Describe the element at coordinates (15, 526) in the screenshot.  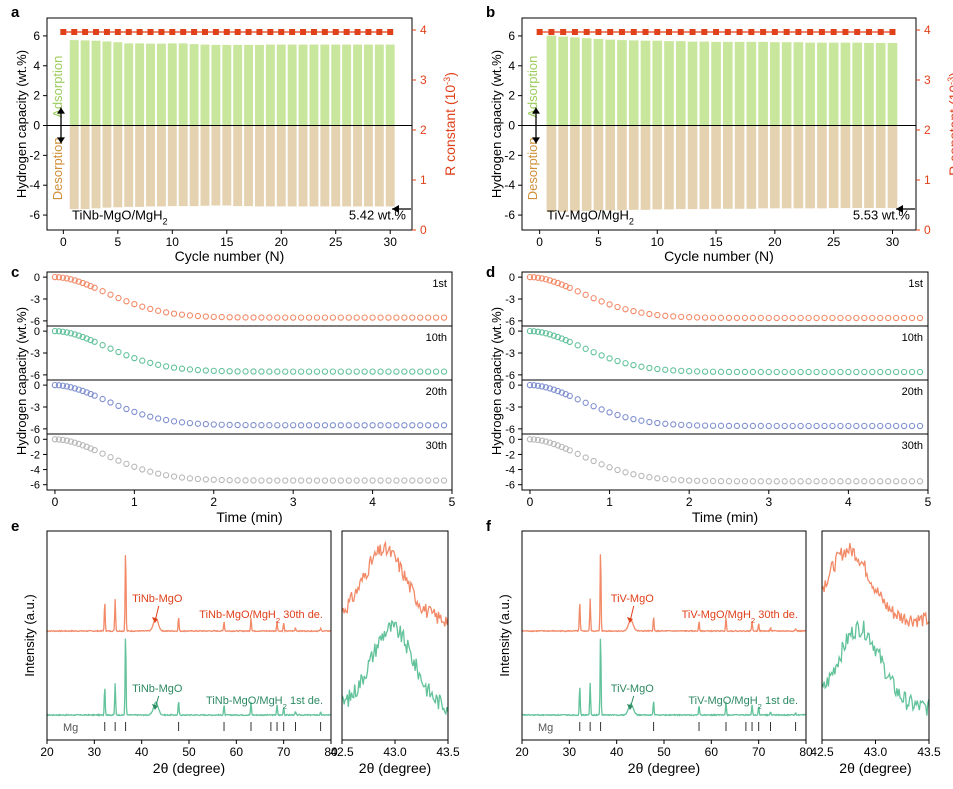
I see `panel-label-e: e` at that location.